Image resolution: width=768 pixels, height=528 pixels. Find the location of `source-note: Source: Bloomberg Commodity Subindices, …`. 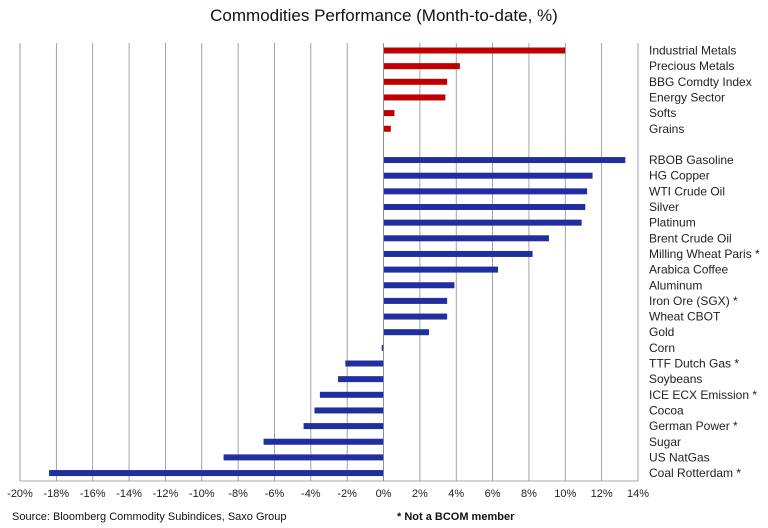

source-note: Source: Bloomberg Commodity Subindices, … is located at coordinates (149, 517).